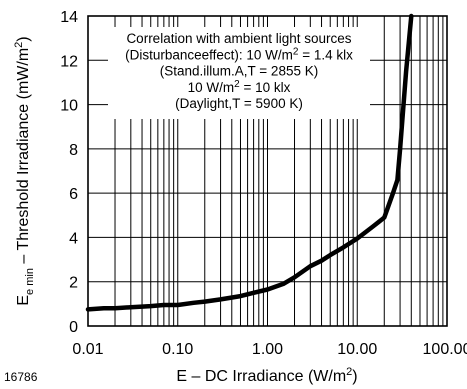 The width and height of the screenshot is (467, 389). I want to click on x-tick-label: 1.00, so click(267, 349).